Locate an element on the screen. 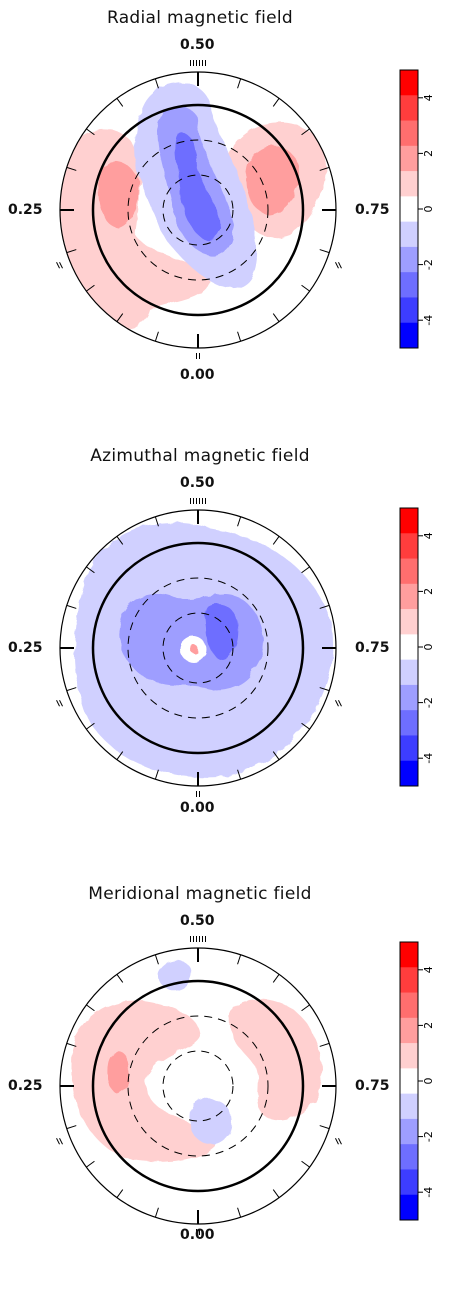 This screenshot has height=1291, width=468. phase-ticks is located at coordinates (199, 647).